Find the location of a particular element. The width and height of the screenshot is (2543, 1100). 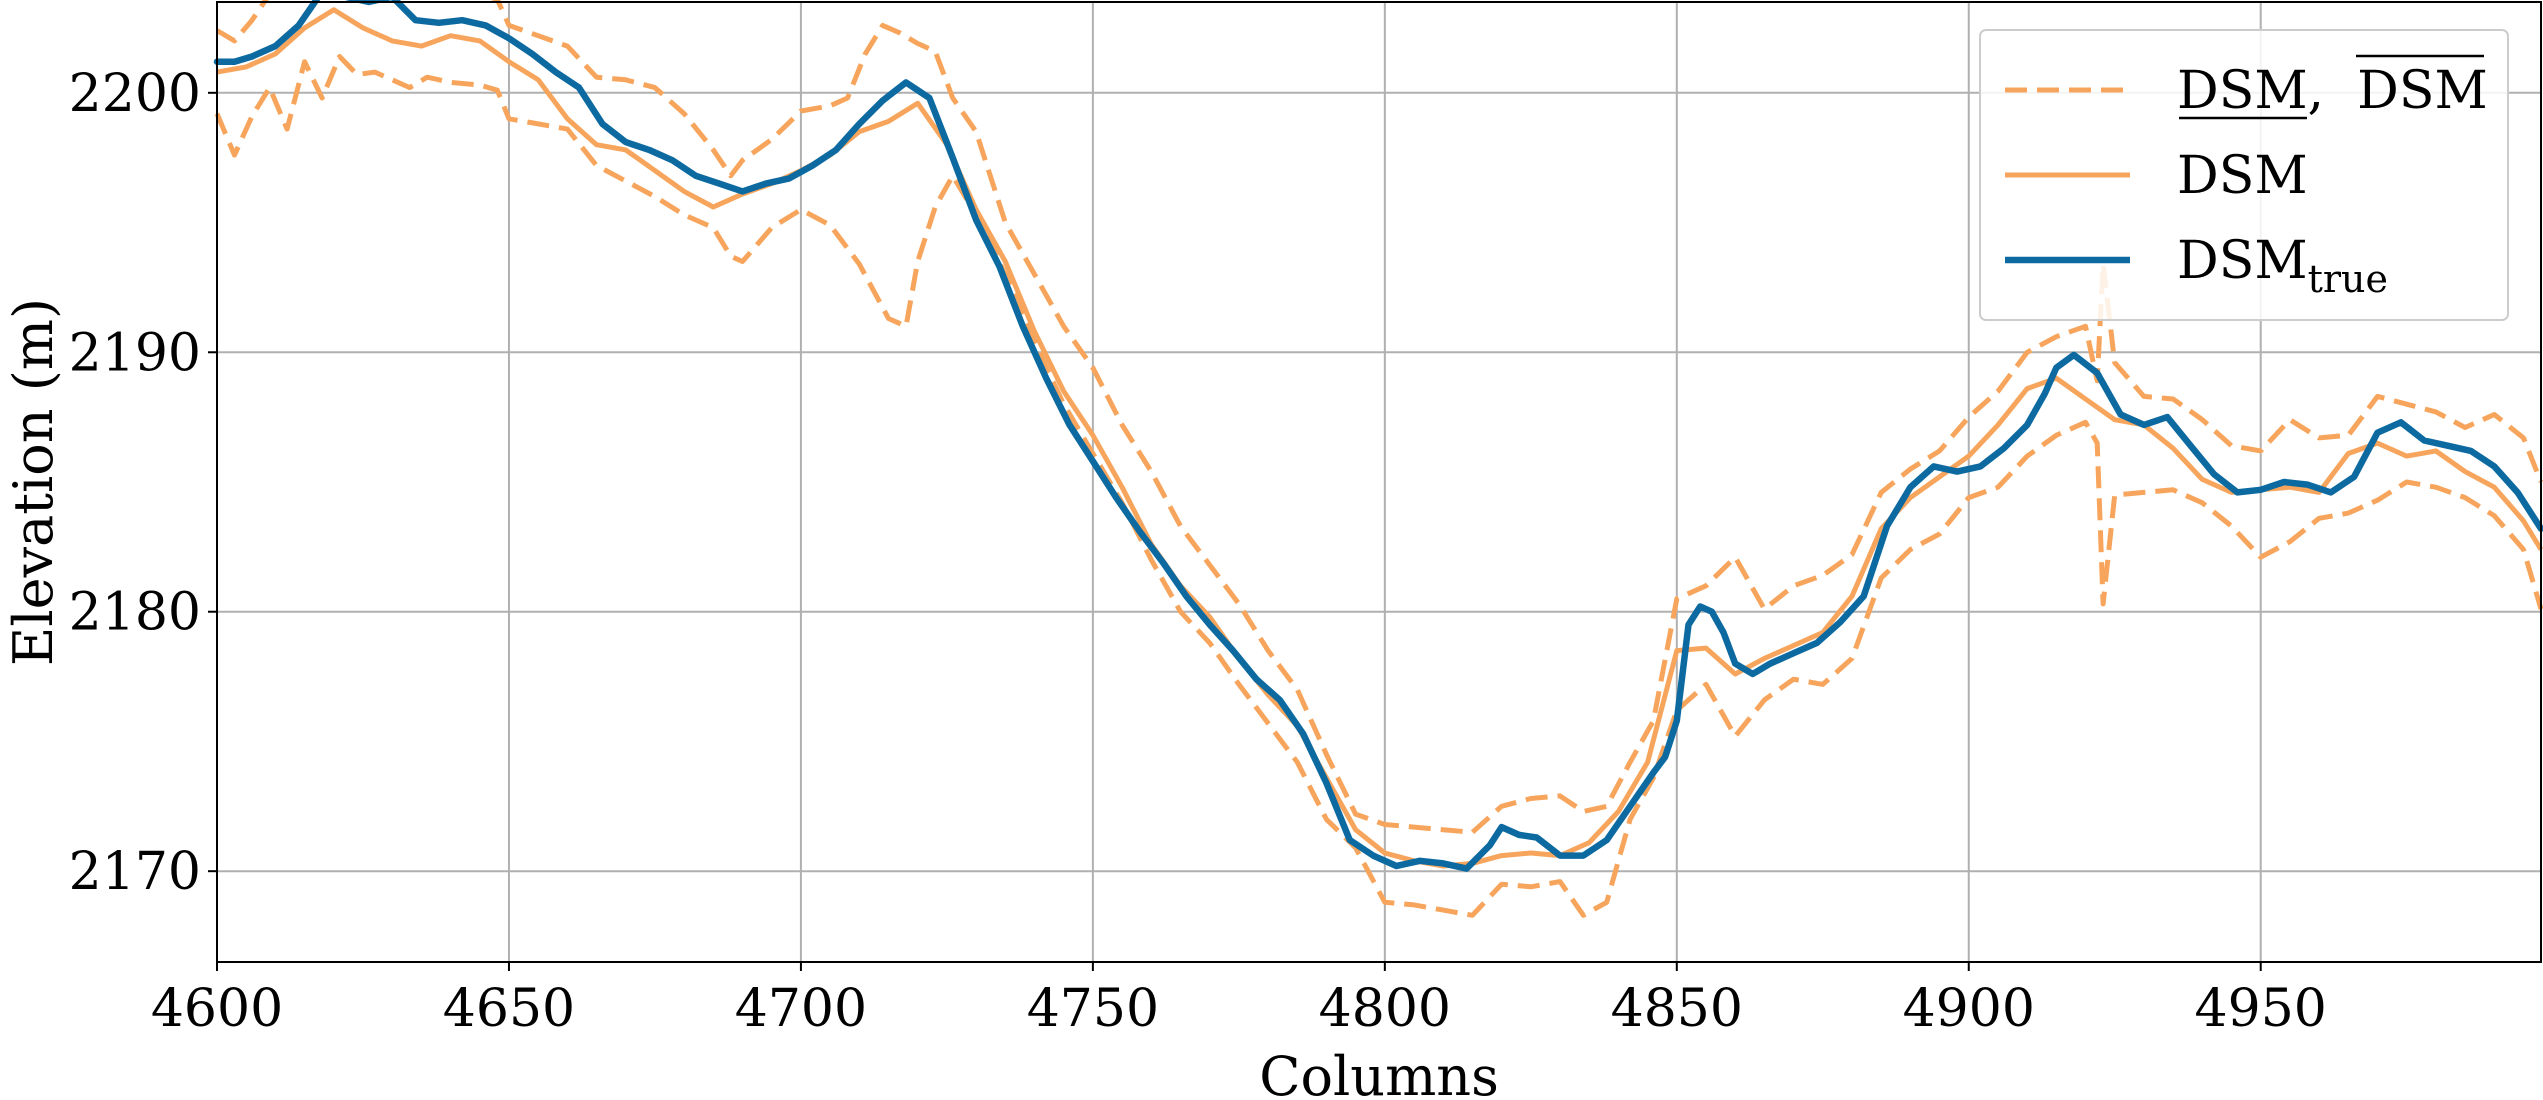

y-axis-label: Elevation (m) is located at coordinates (33, 482).